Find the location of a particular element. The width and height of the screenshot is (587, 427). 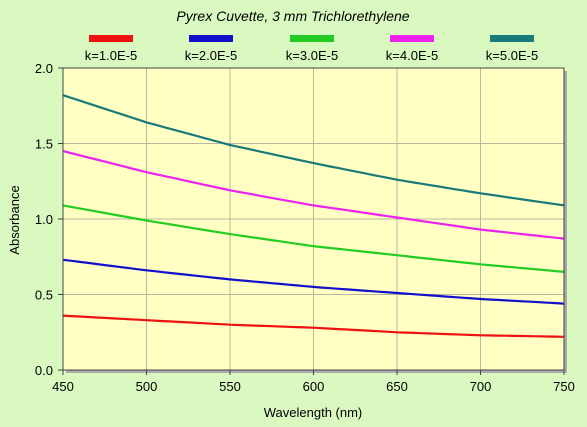

legend-item-2: k=2.0E-5 is located at coordinates (211, 49).